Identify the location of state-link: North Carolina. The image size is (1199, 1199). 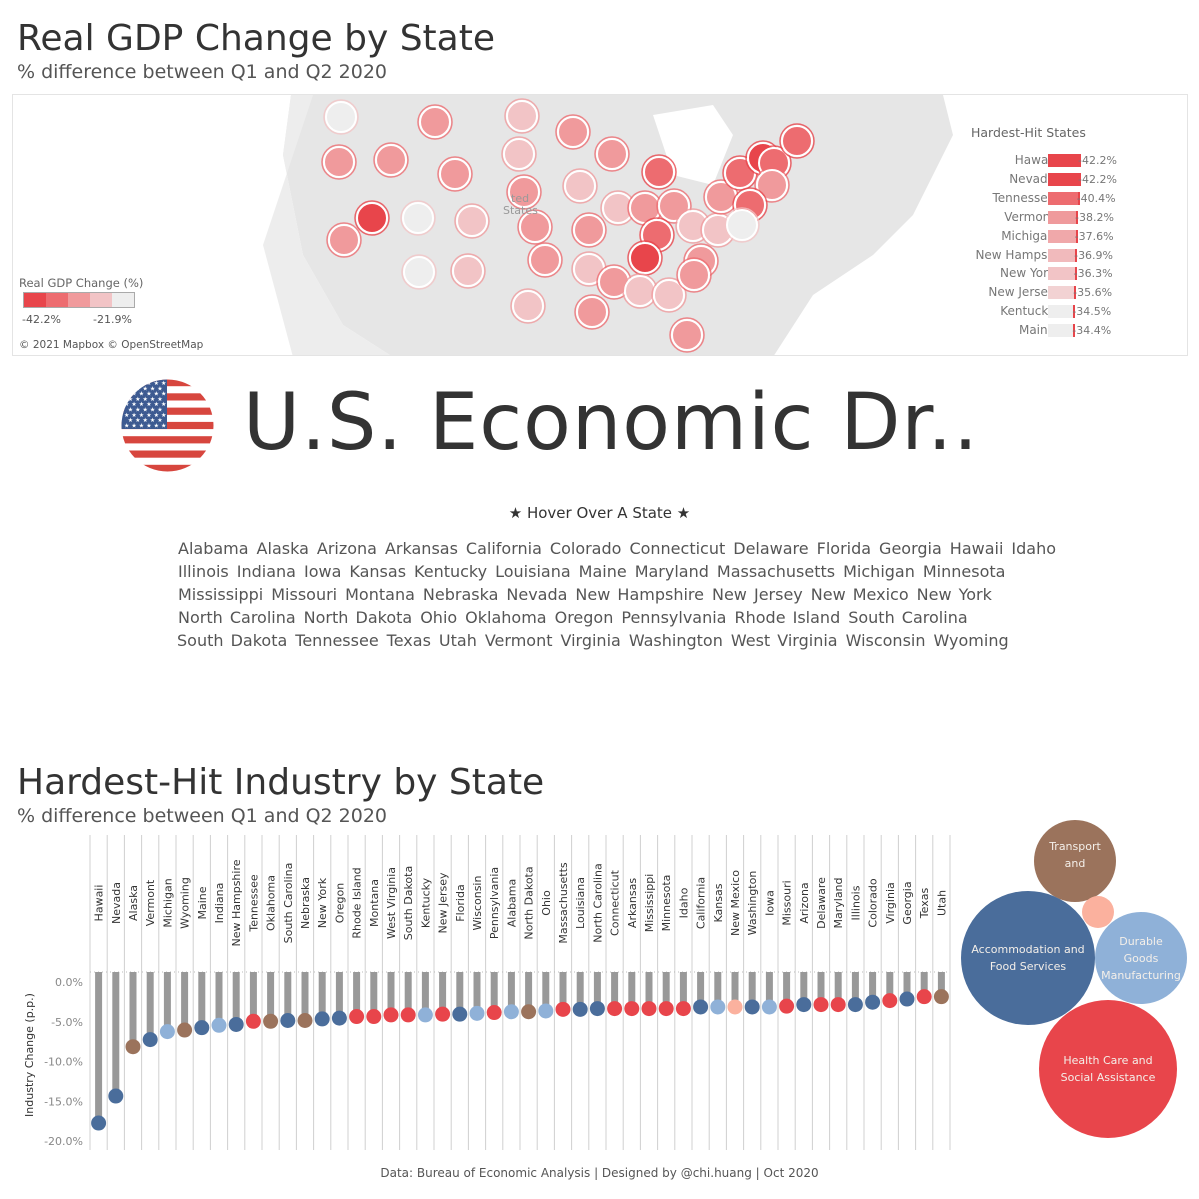
(237, 617).